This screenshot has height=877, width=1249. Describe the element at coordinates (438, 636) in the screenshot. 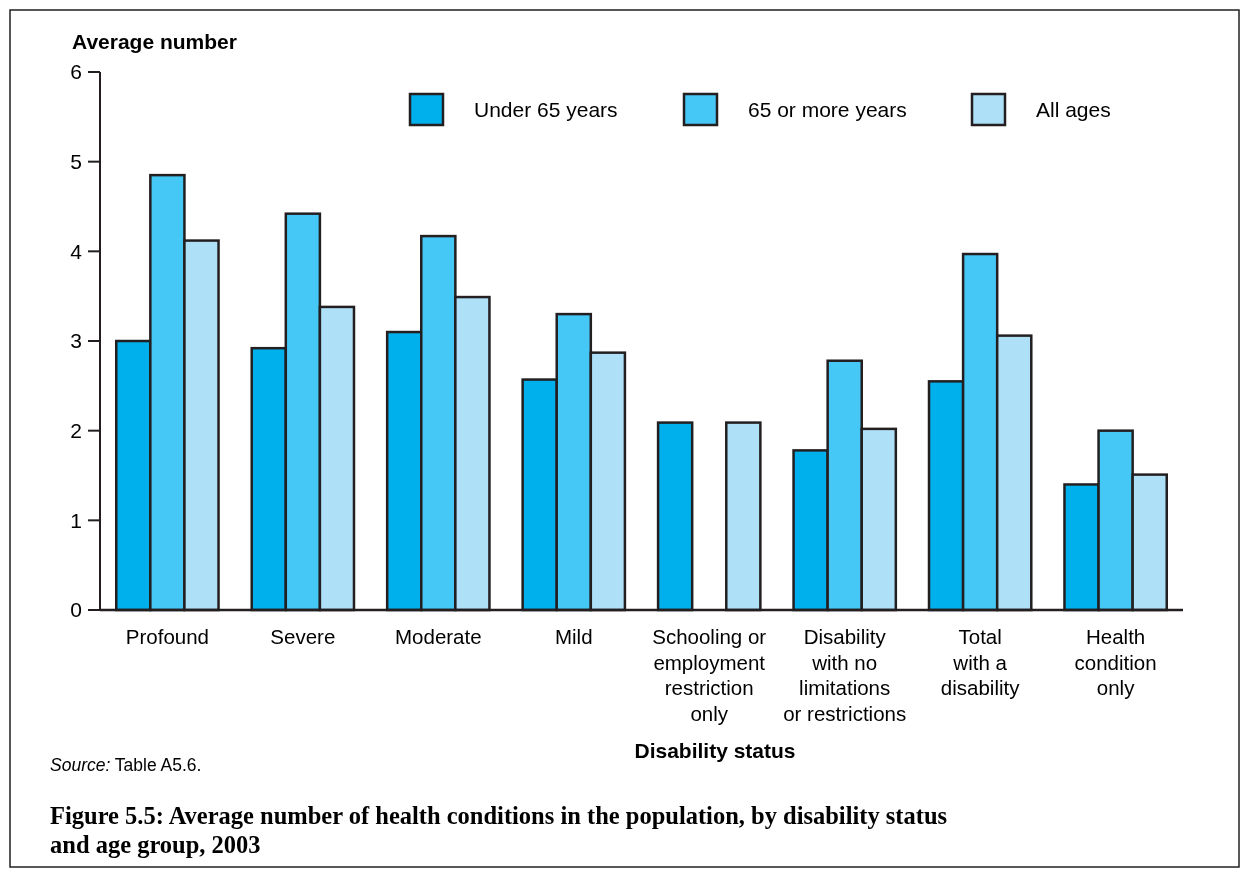

I see `x-tick-label: Moderate` at that location.